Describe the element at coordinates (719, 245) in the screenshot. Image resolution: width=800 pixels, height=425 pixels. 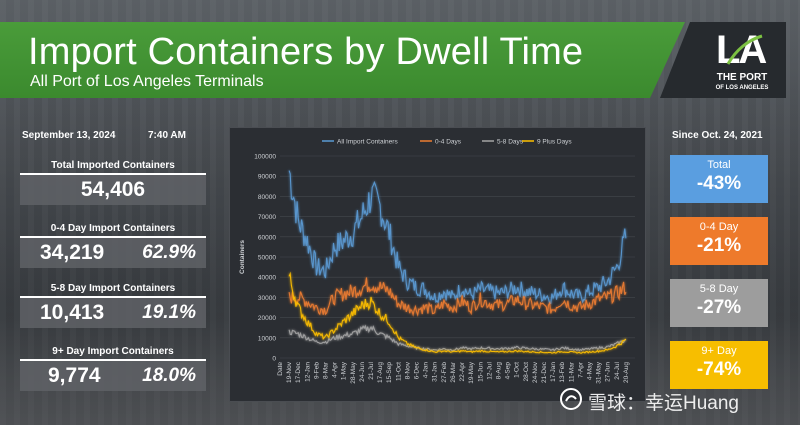
I see `change-value: -21%` at that location.